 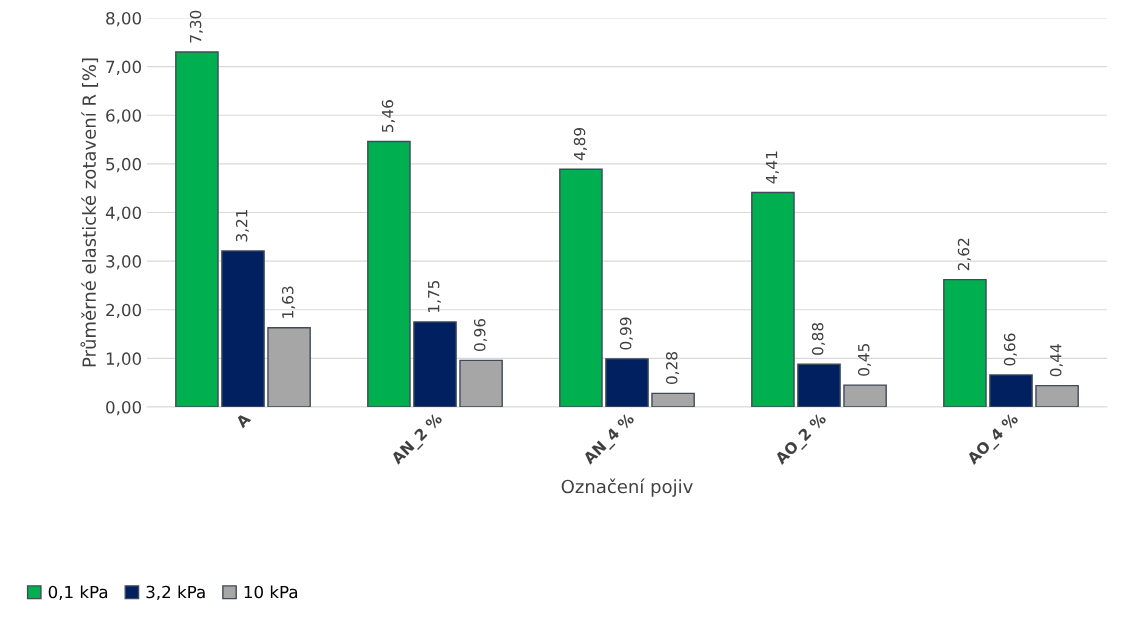 I want to click on x-axis-title: Označení pojiv, so click(x=627, y=487).